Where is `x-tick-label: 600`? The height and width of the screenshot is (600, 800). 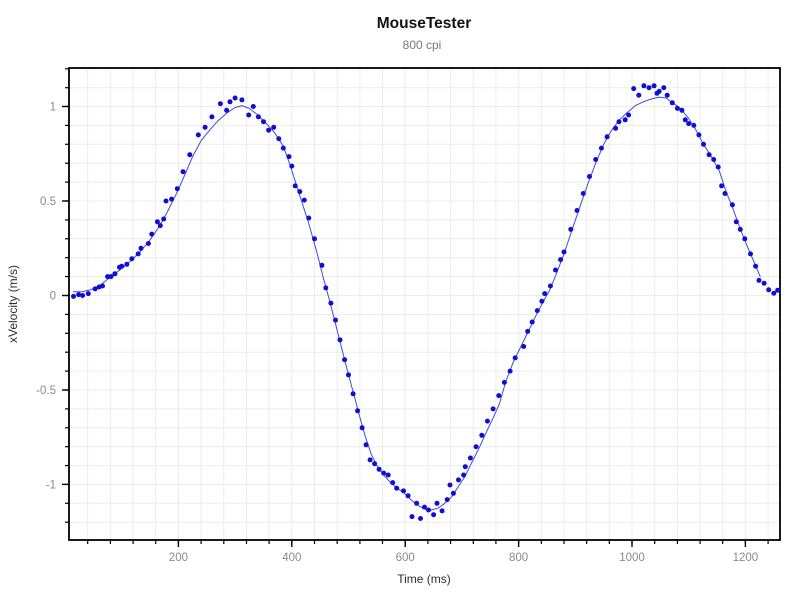 x-tick-label: 600 is located at coordinates (405, 558).